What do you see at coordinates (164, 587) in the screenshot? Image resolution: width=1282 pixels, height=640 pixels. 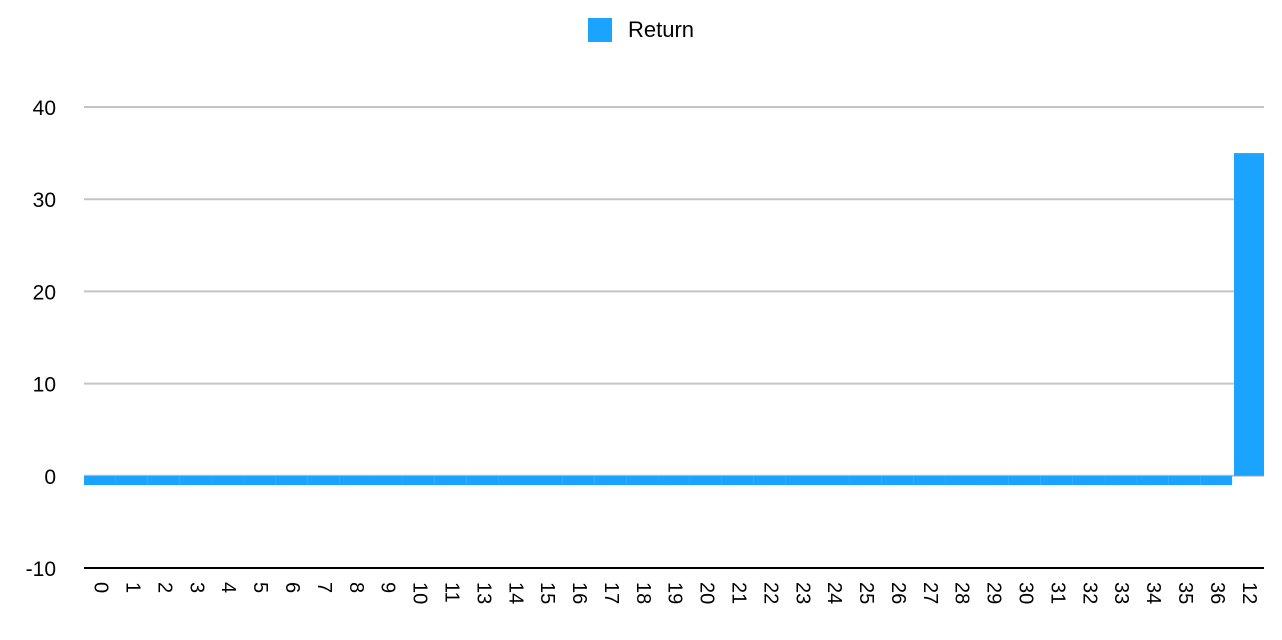 I see `x-tick-label: 2` at bounding box center [164, 587].